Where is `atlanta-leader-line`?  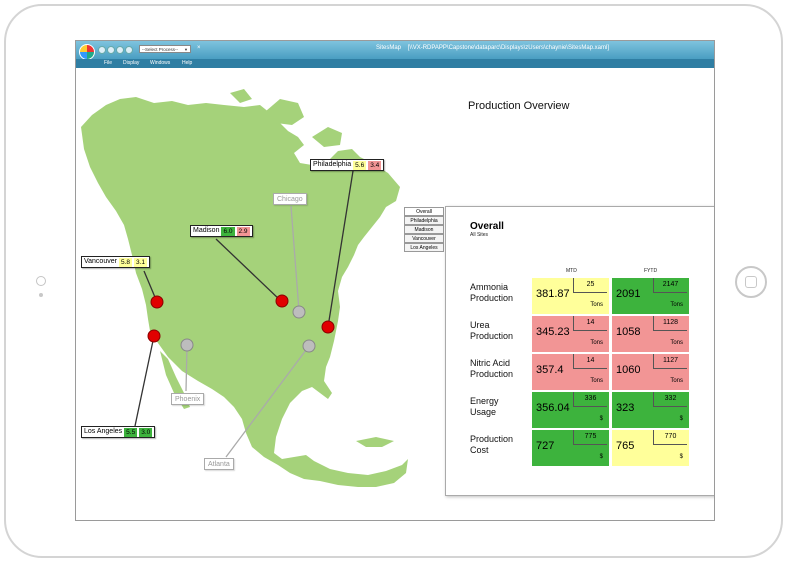
atlanta-leader-line is located at coordinates (267, 401).